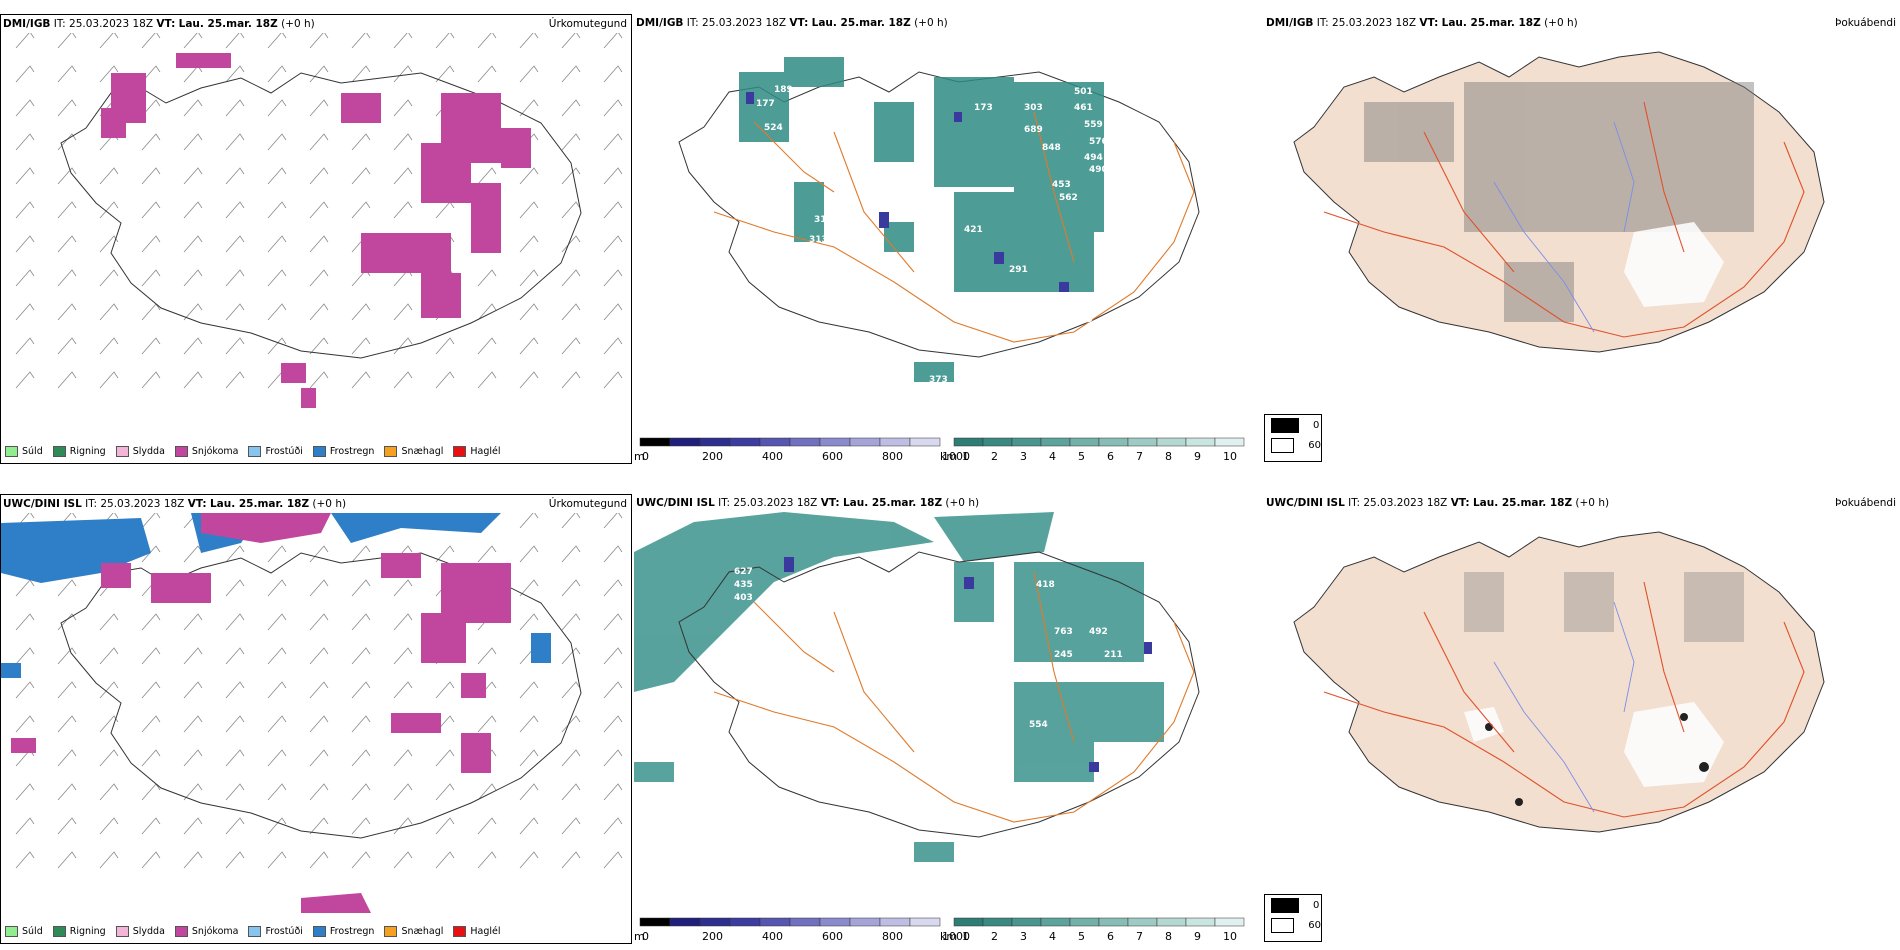  I want to click on legend-item: Snæhagl, so click(413, 931).